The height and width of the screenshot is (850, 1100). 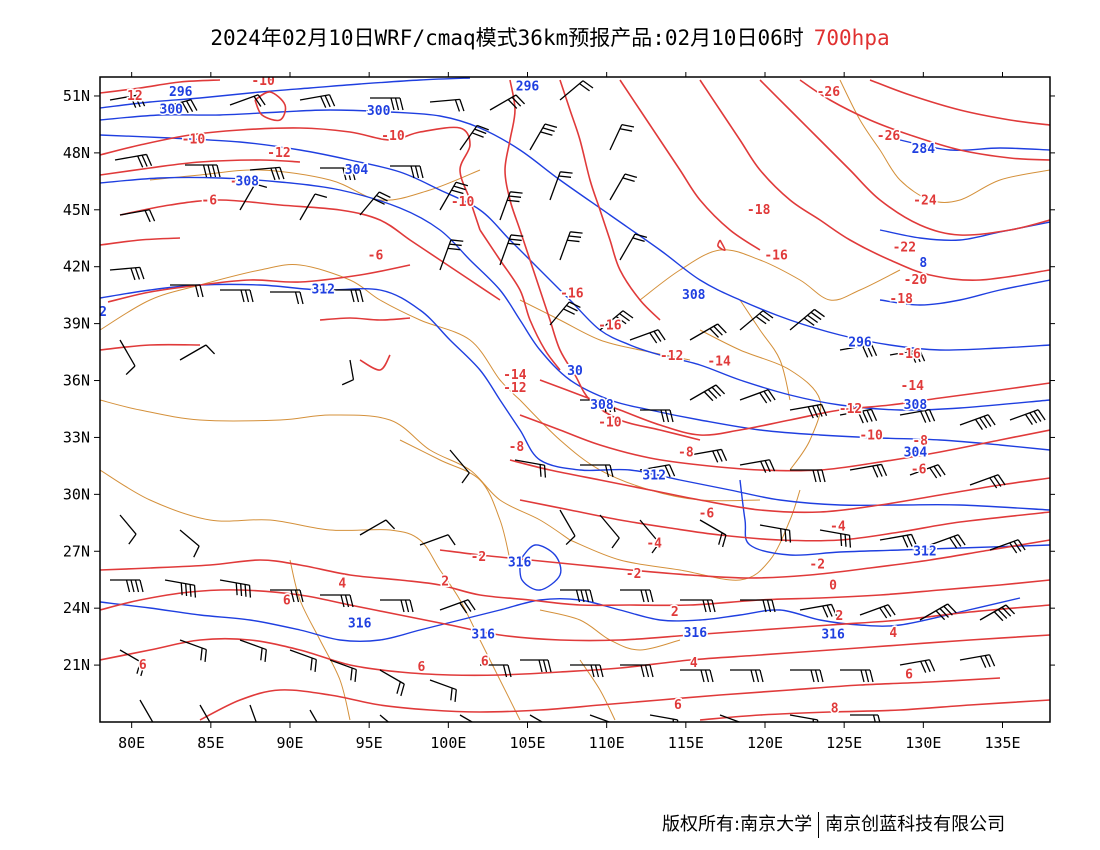 What do you see at coordinates (671, 356) in the screenshot?
I see `temperature-label: -12` at bounding box center [671, 356].